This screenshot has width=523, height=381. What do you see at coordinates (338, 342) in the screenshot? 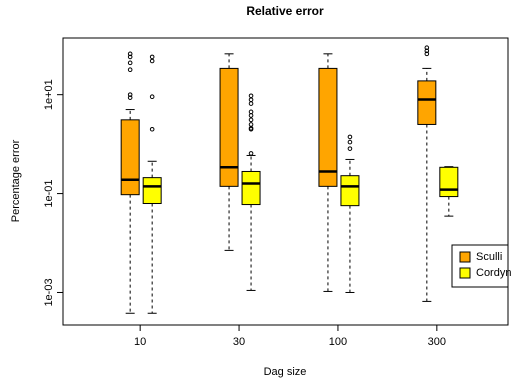
I see `x-tick-label: 100` at bounding box center [338, 342].